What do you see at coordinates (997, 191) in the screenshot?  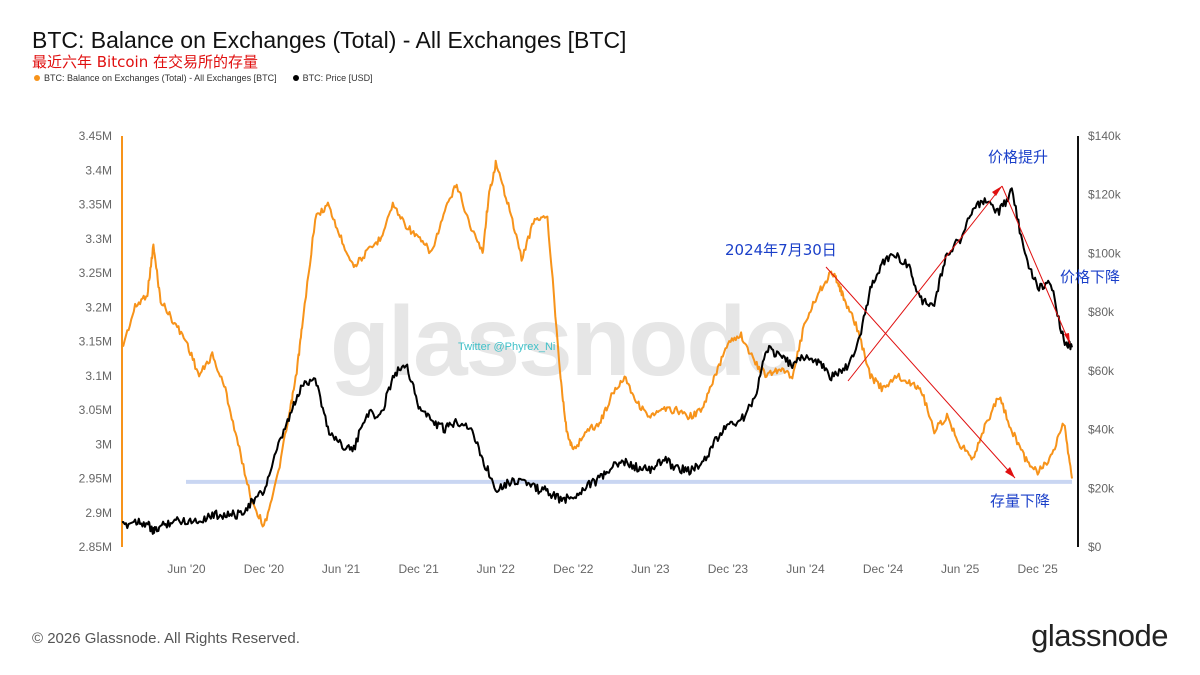 I see `price-up-arrow-head` at bounding box center [997, 191].